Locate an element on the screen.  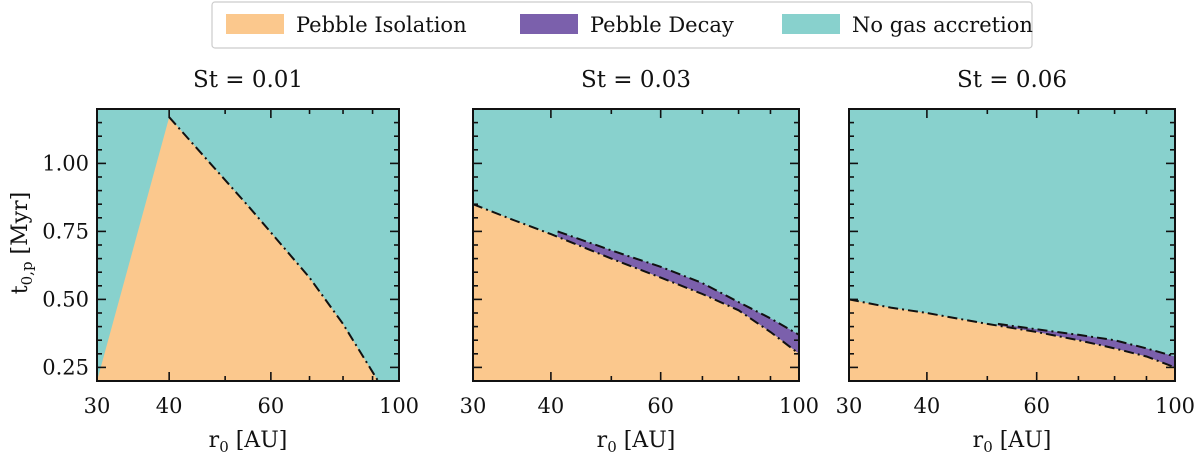
y-tick-label: 0.25 is located at coordinates (65, 367).